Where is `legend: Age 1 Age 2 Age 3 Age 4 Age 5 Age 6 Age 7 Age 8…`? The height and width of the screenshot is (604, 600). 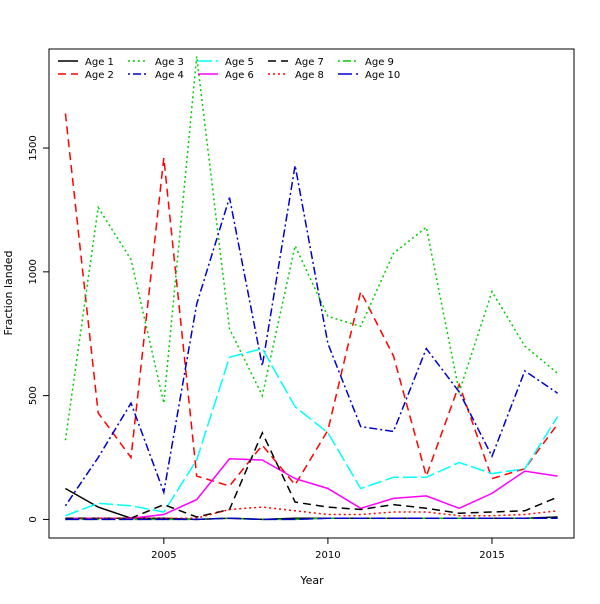
legend: Age 1 Age 2 Age 3 Age 4 Age 5 Age 6 Age 7 Age 8… is located at coordinates (229, 69).